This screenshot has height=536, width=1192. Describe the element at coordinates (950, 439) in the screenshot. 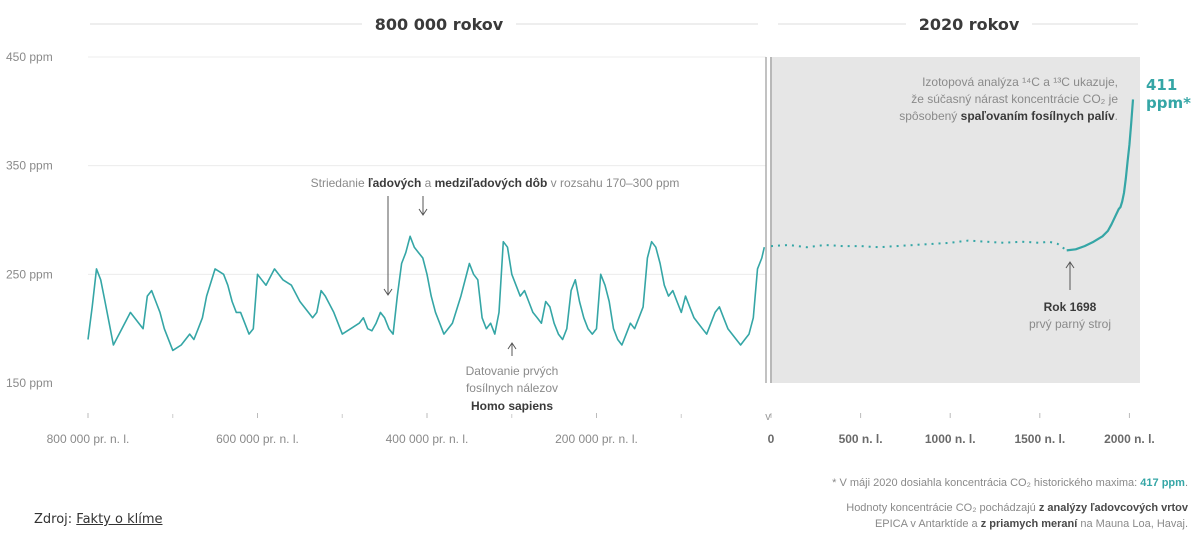

I see `x-tick-label: 1000 n. l.` at that location.